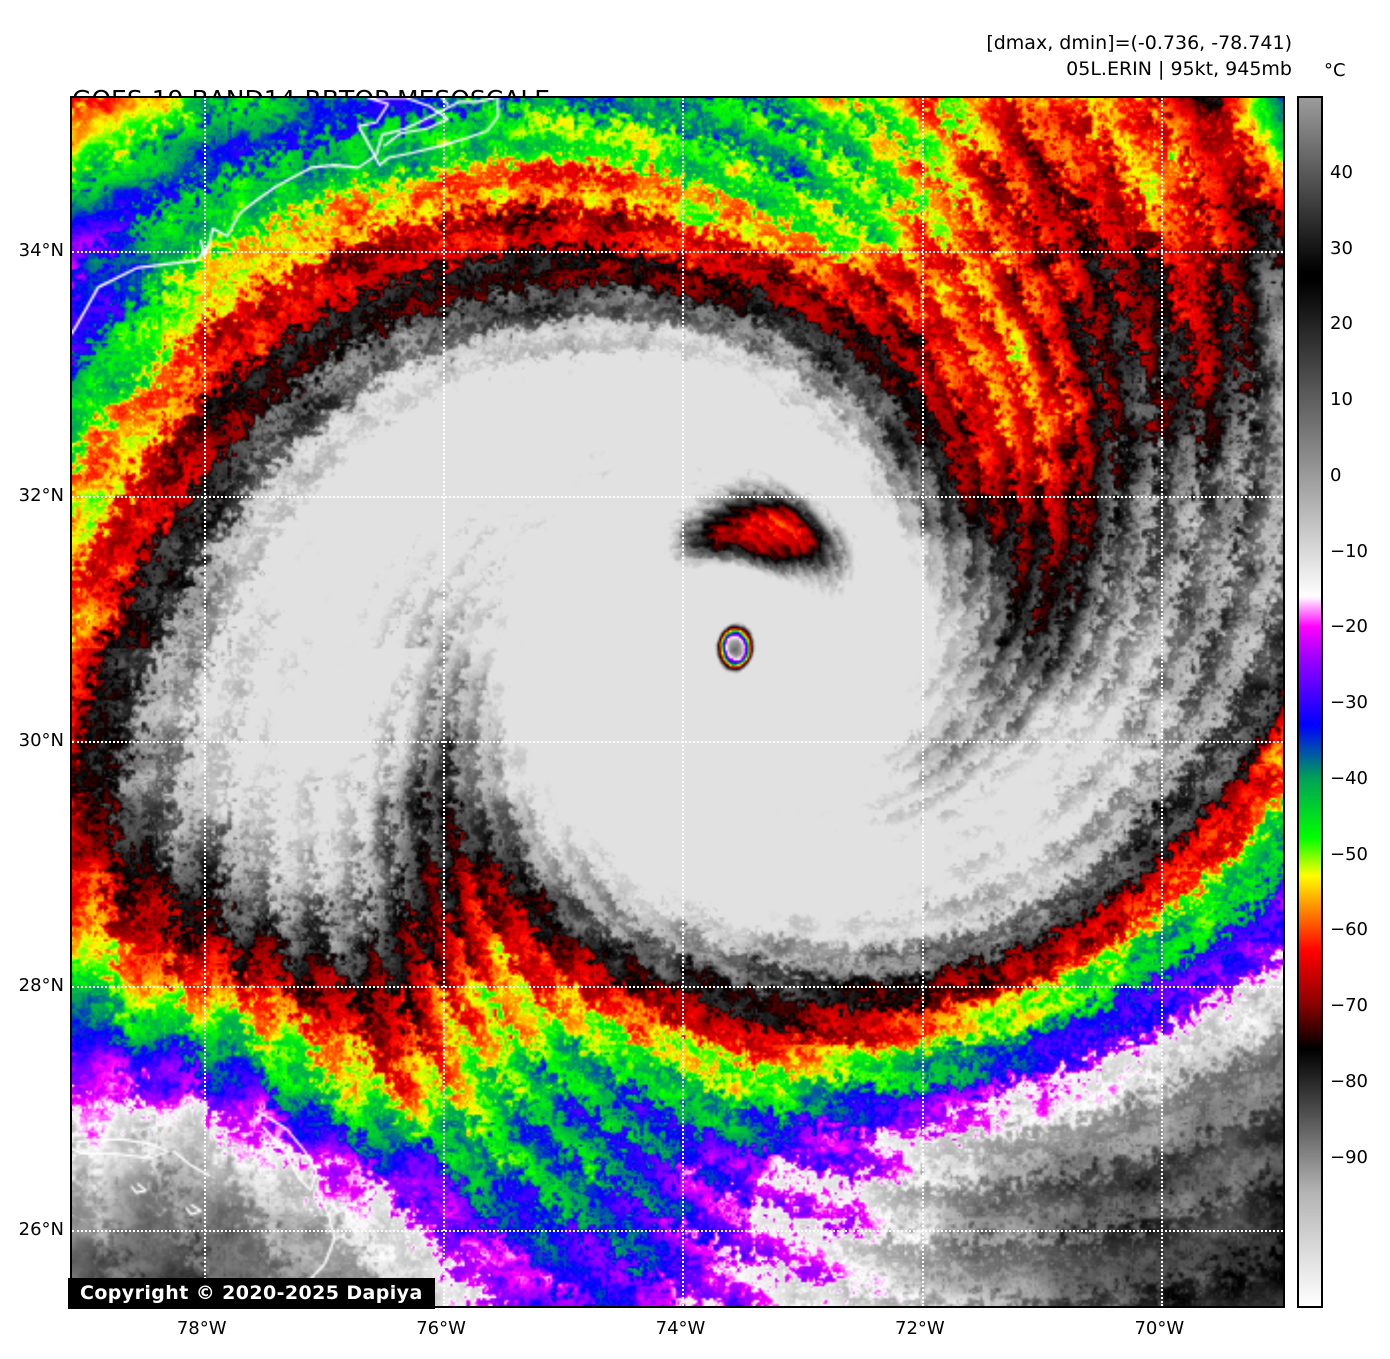  Describe the element at coordinates (1336, 475) in the screenshot. I see `colorbar-tick-label: 0` at that location.